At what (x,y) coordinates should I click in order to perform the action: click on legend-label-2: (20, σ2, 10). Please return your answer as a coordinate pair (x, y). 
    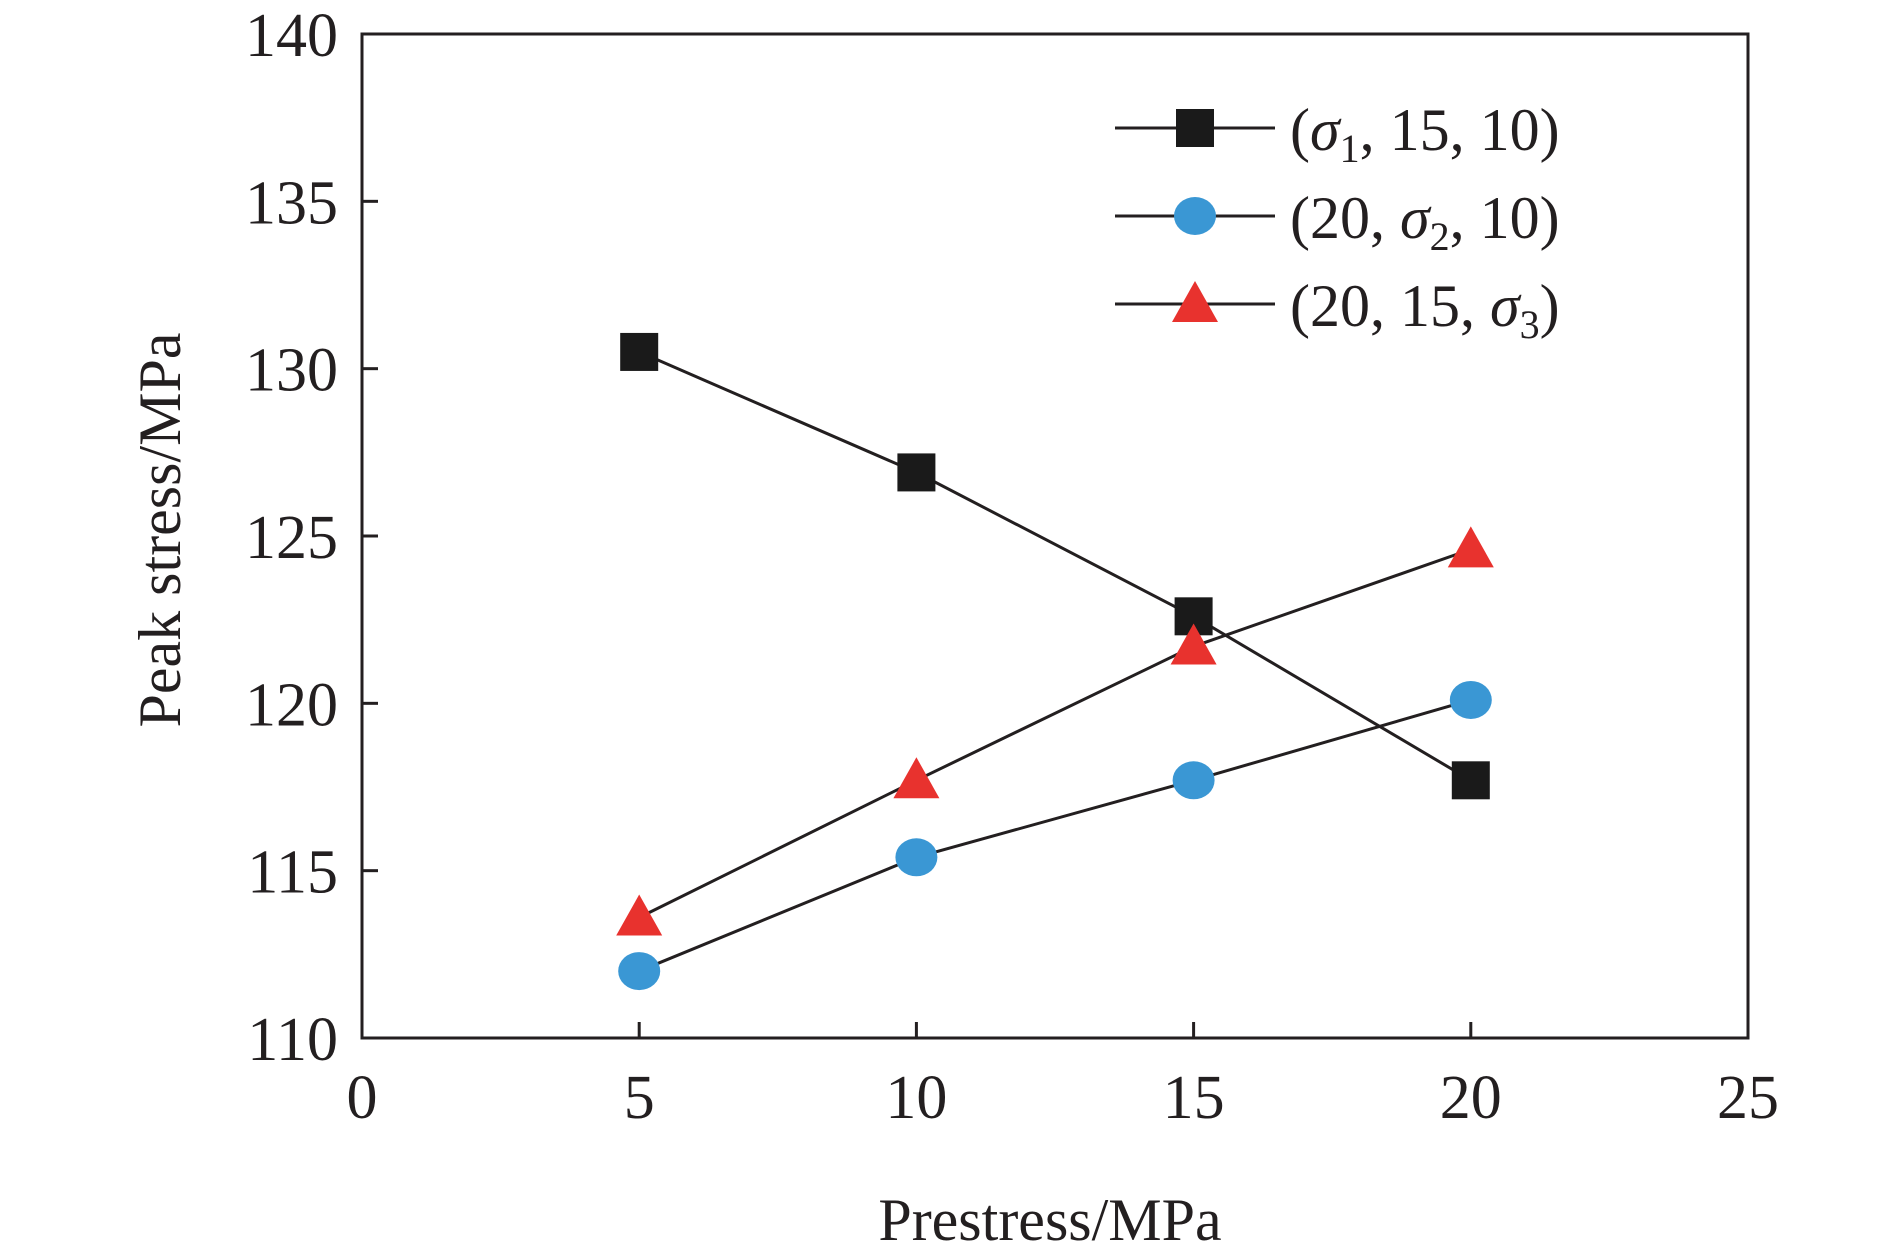
    Looking at the image, I should click on (1425, 222).